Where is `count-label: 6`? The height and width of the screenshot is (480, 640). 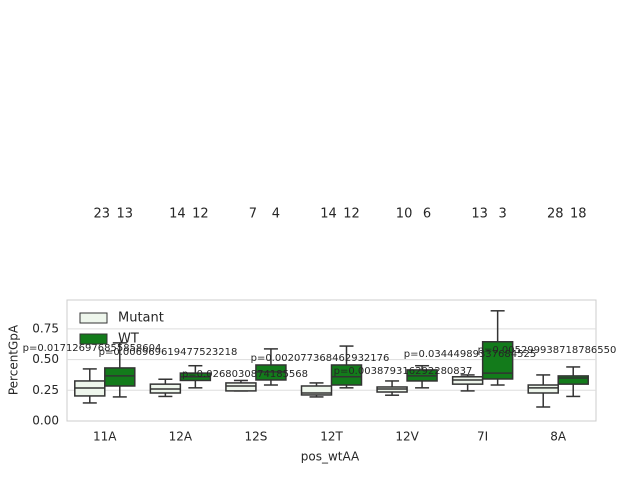
count-label: 6 is located at coordinates (427, 214).